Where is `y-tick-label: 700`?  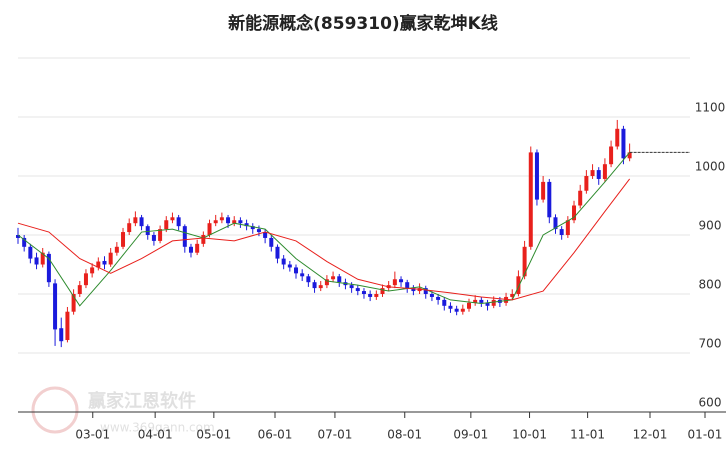
y-tick-label: 700 is located at coordinates (710, 344).